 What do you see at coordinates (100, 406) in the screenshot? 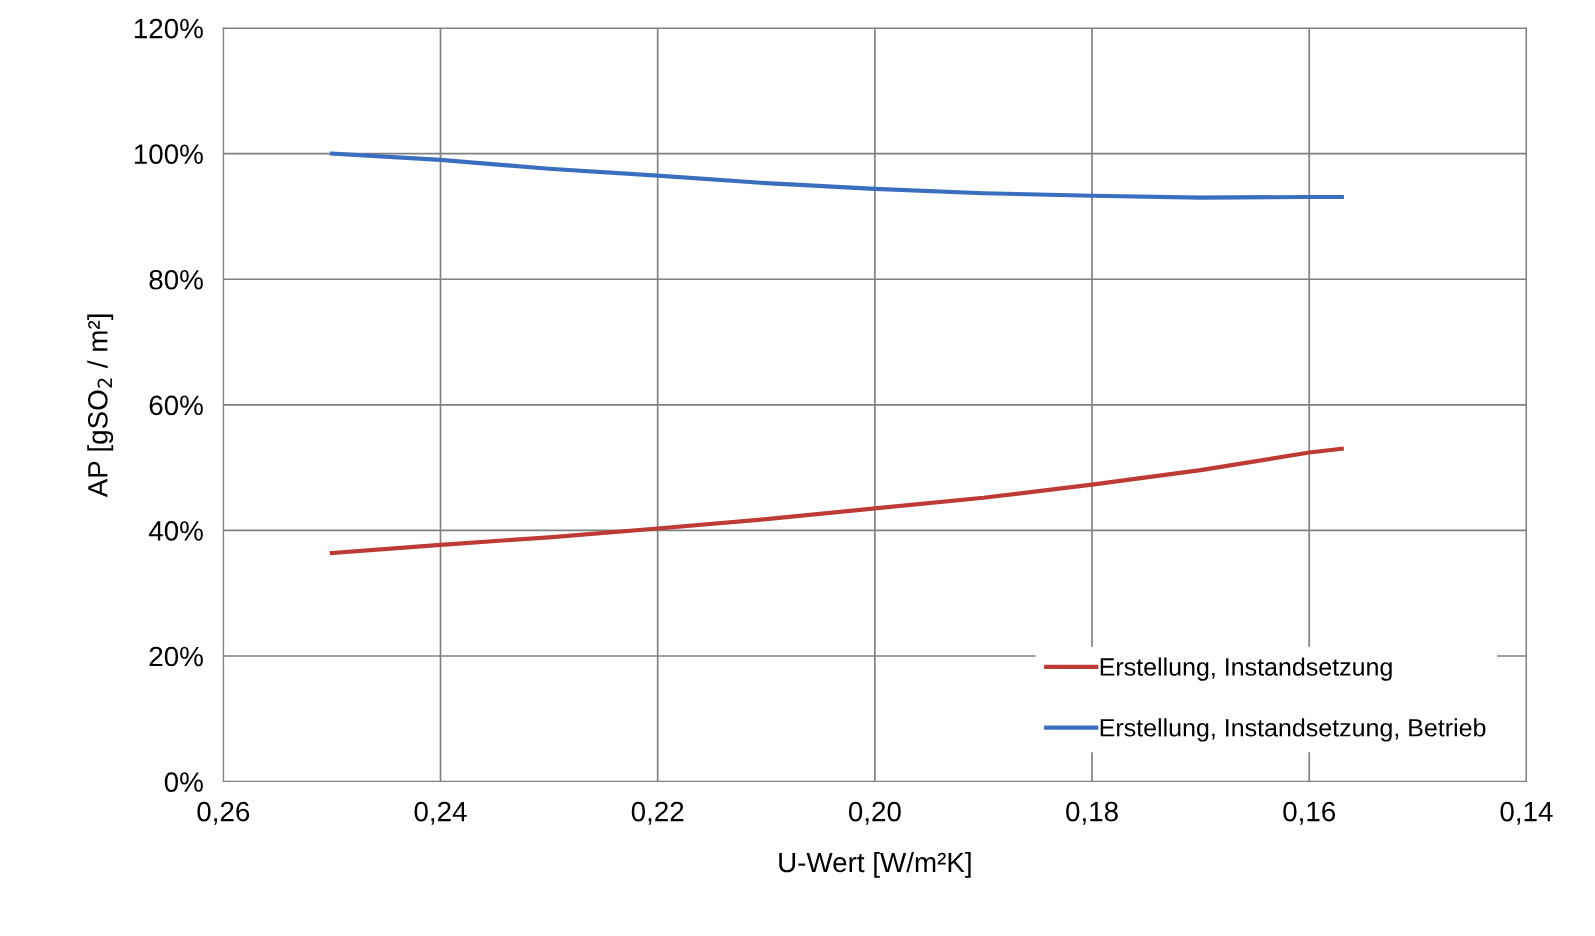
I see `y-axis-title: AP [gSO$_{2}$ / m²]` at bounding box center [100, 406].